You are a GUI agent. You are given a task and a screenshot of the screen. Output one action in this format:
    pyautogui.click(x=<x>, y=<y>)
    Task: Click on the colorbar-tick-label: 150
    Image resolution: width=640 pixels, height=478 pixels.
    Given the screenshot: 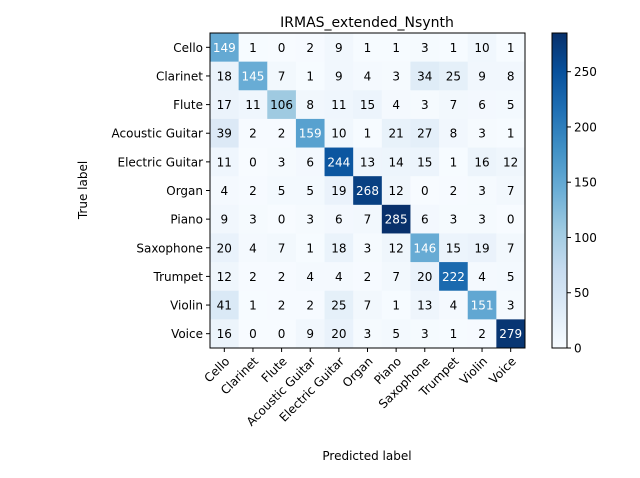 What is the action you would take?
    pyautogui.click(x=585, y=183)
    